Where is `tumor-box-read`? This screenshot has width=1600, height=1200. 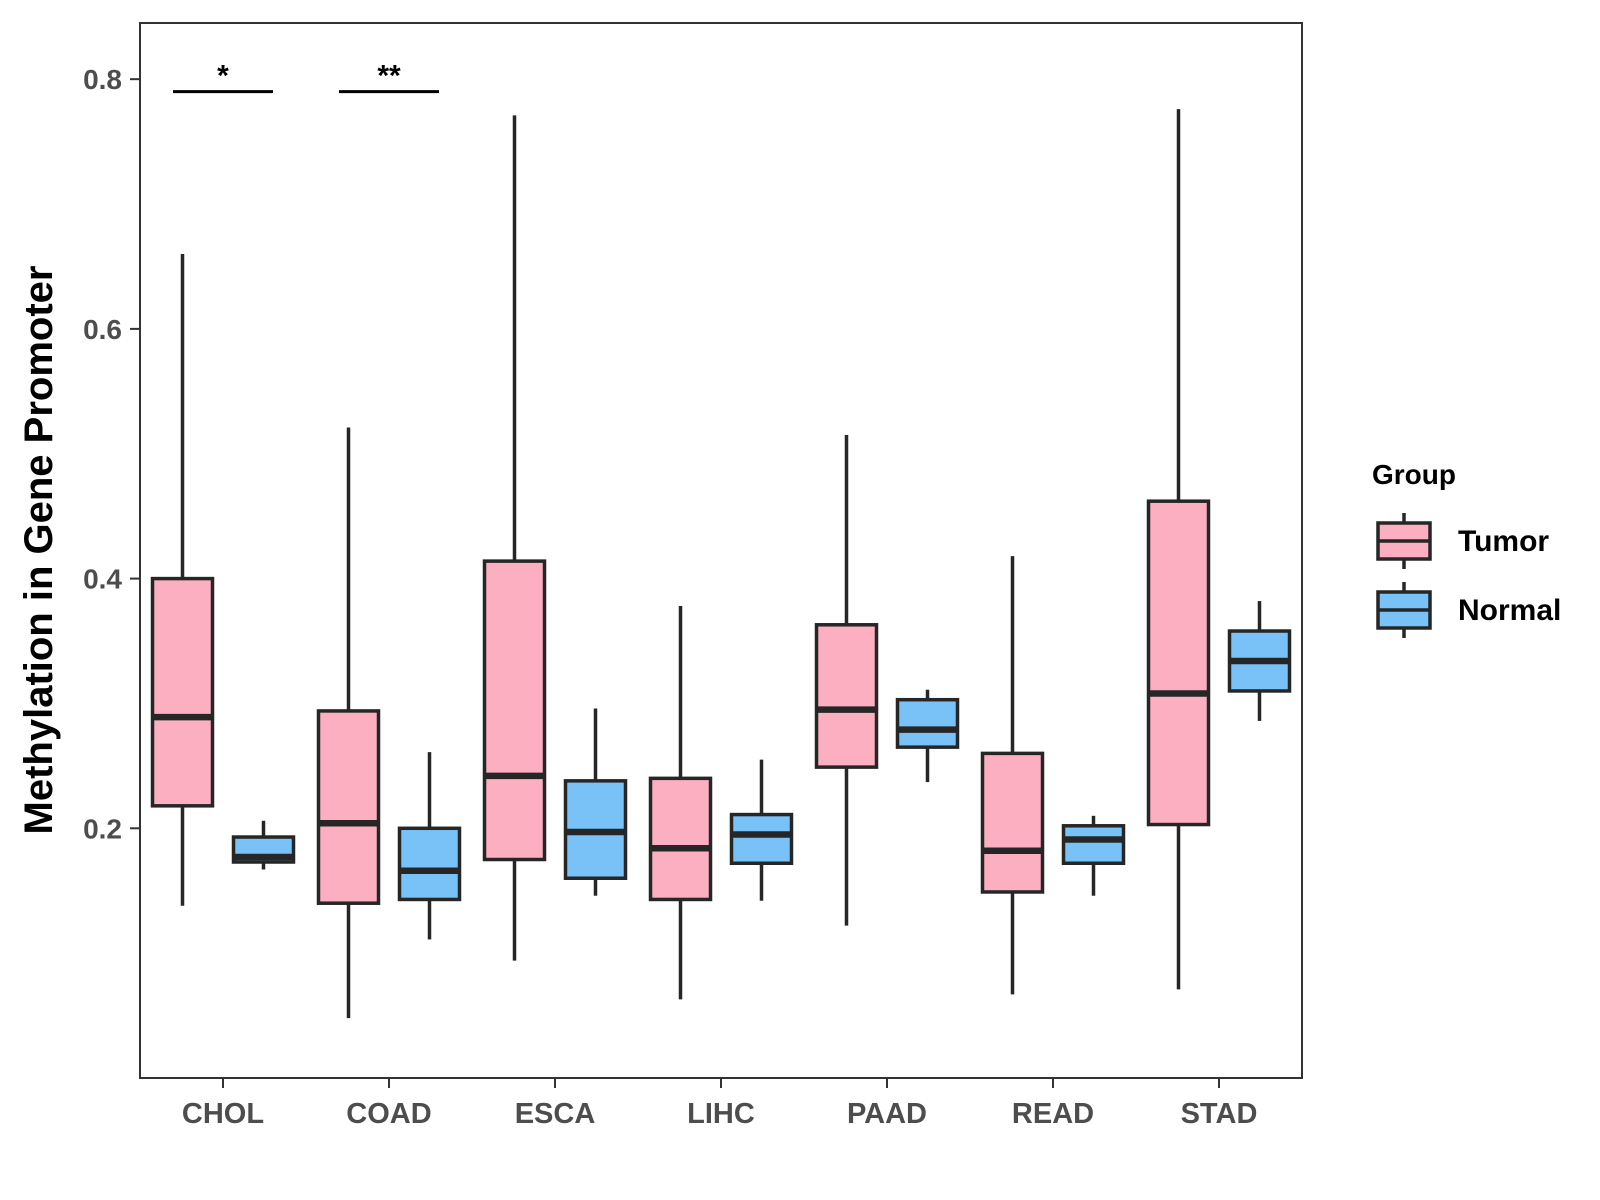
tumor-box-read is located at coordinates (1012, 775).